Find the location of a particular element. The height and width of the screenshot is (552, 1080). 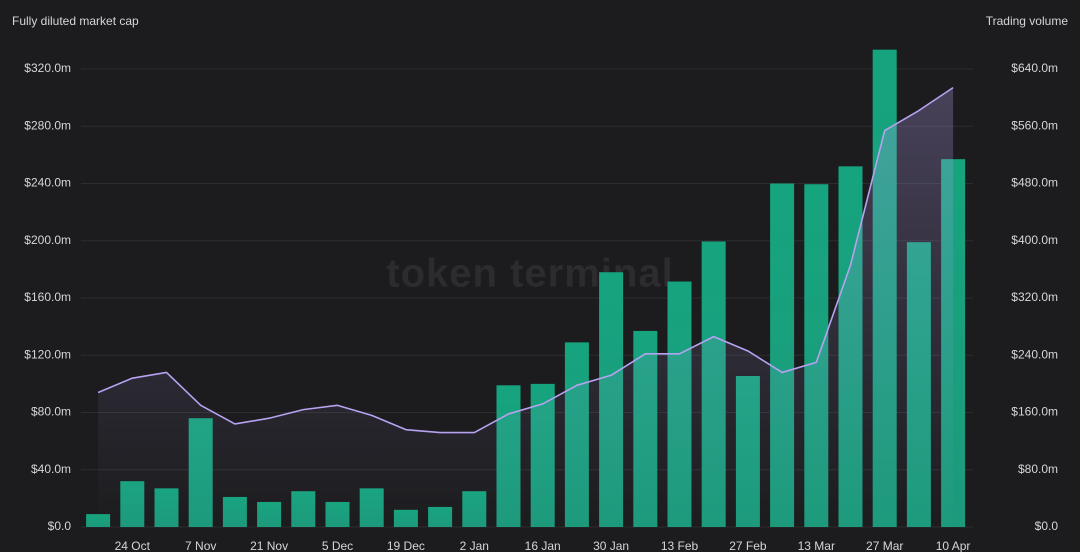

y2-tick-label: $400.0m is located at coordinates (1034, 240).